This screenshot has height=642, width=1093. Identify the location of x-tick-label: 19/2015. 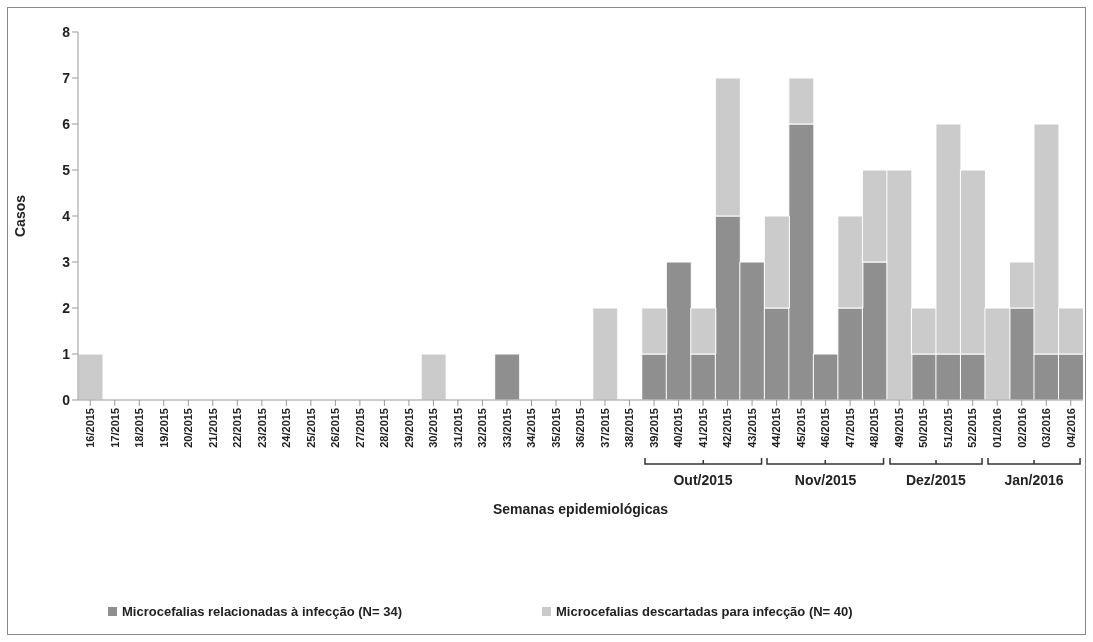
(163, 428).